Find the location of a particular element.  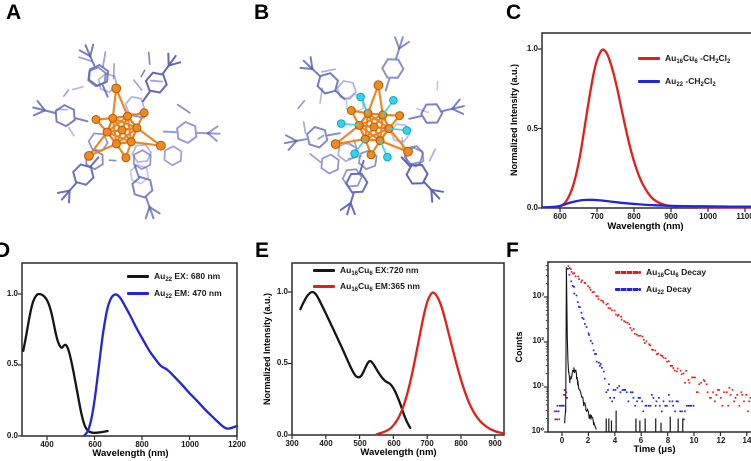

panel-label-c: C is located at coordinates (514, 12).